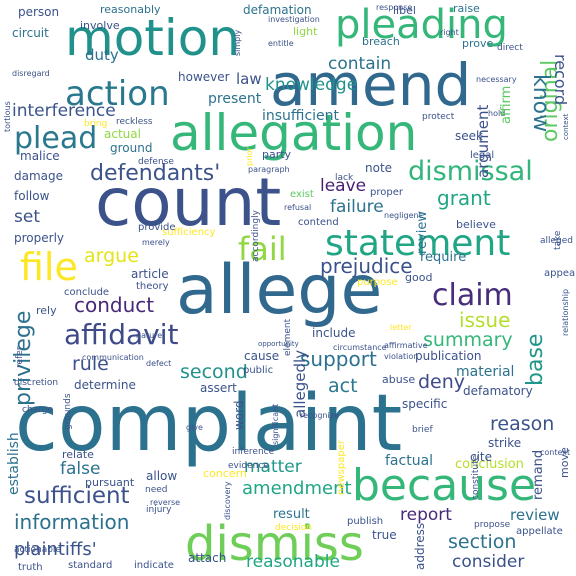  Describe the element at coordinates (496, 79) in the screenshot. I see `word-necessary: necessary` at that location.